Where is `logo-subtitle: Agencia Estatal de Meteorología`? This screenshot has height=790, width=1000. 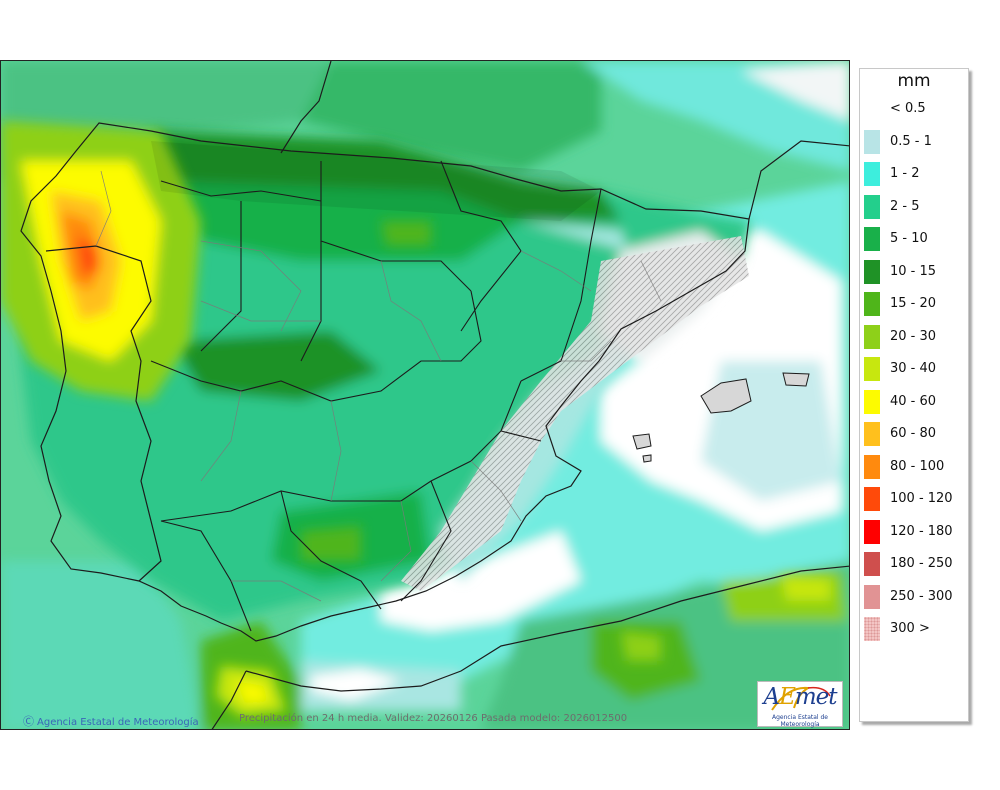
logo-subtitle: Agencia Estatal de Meteorología is located at coordinates (799, 721).